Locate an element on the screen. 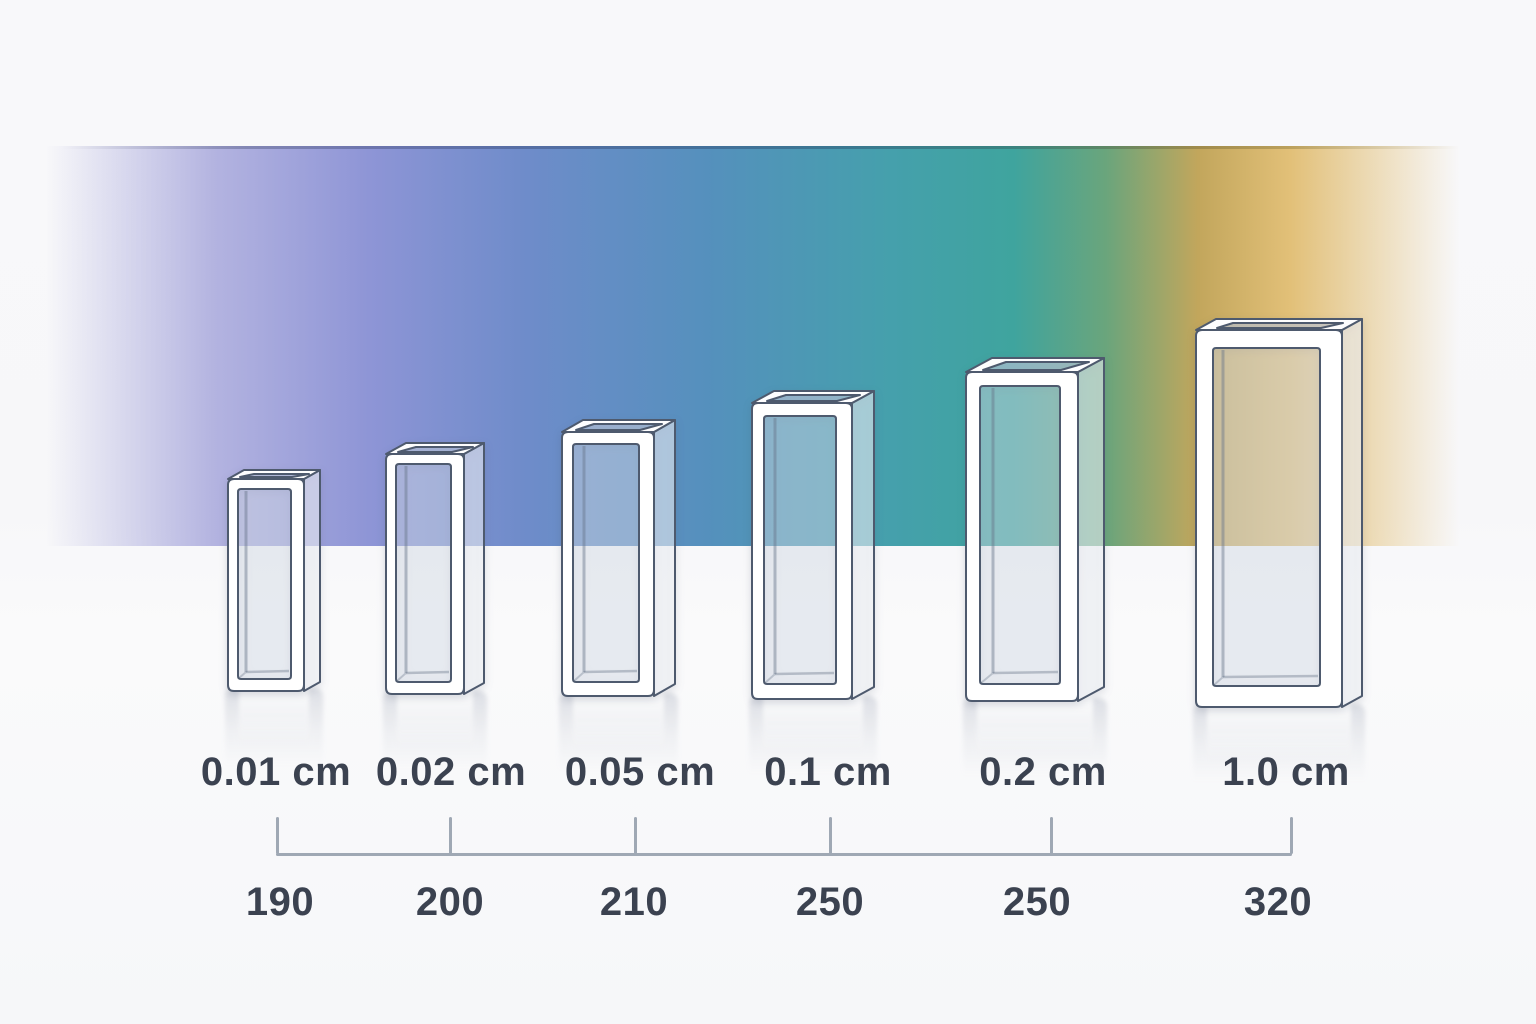 This screenshot has width=1536, height=1024. cuvette-illustration-0.05cm is located at coordinates (618, 558).